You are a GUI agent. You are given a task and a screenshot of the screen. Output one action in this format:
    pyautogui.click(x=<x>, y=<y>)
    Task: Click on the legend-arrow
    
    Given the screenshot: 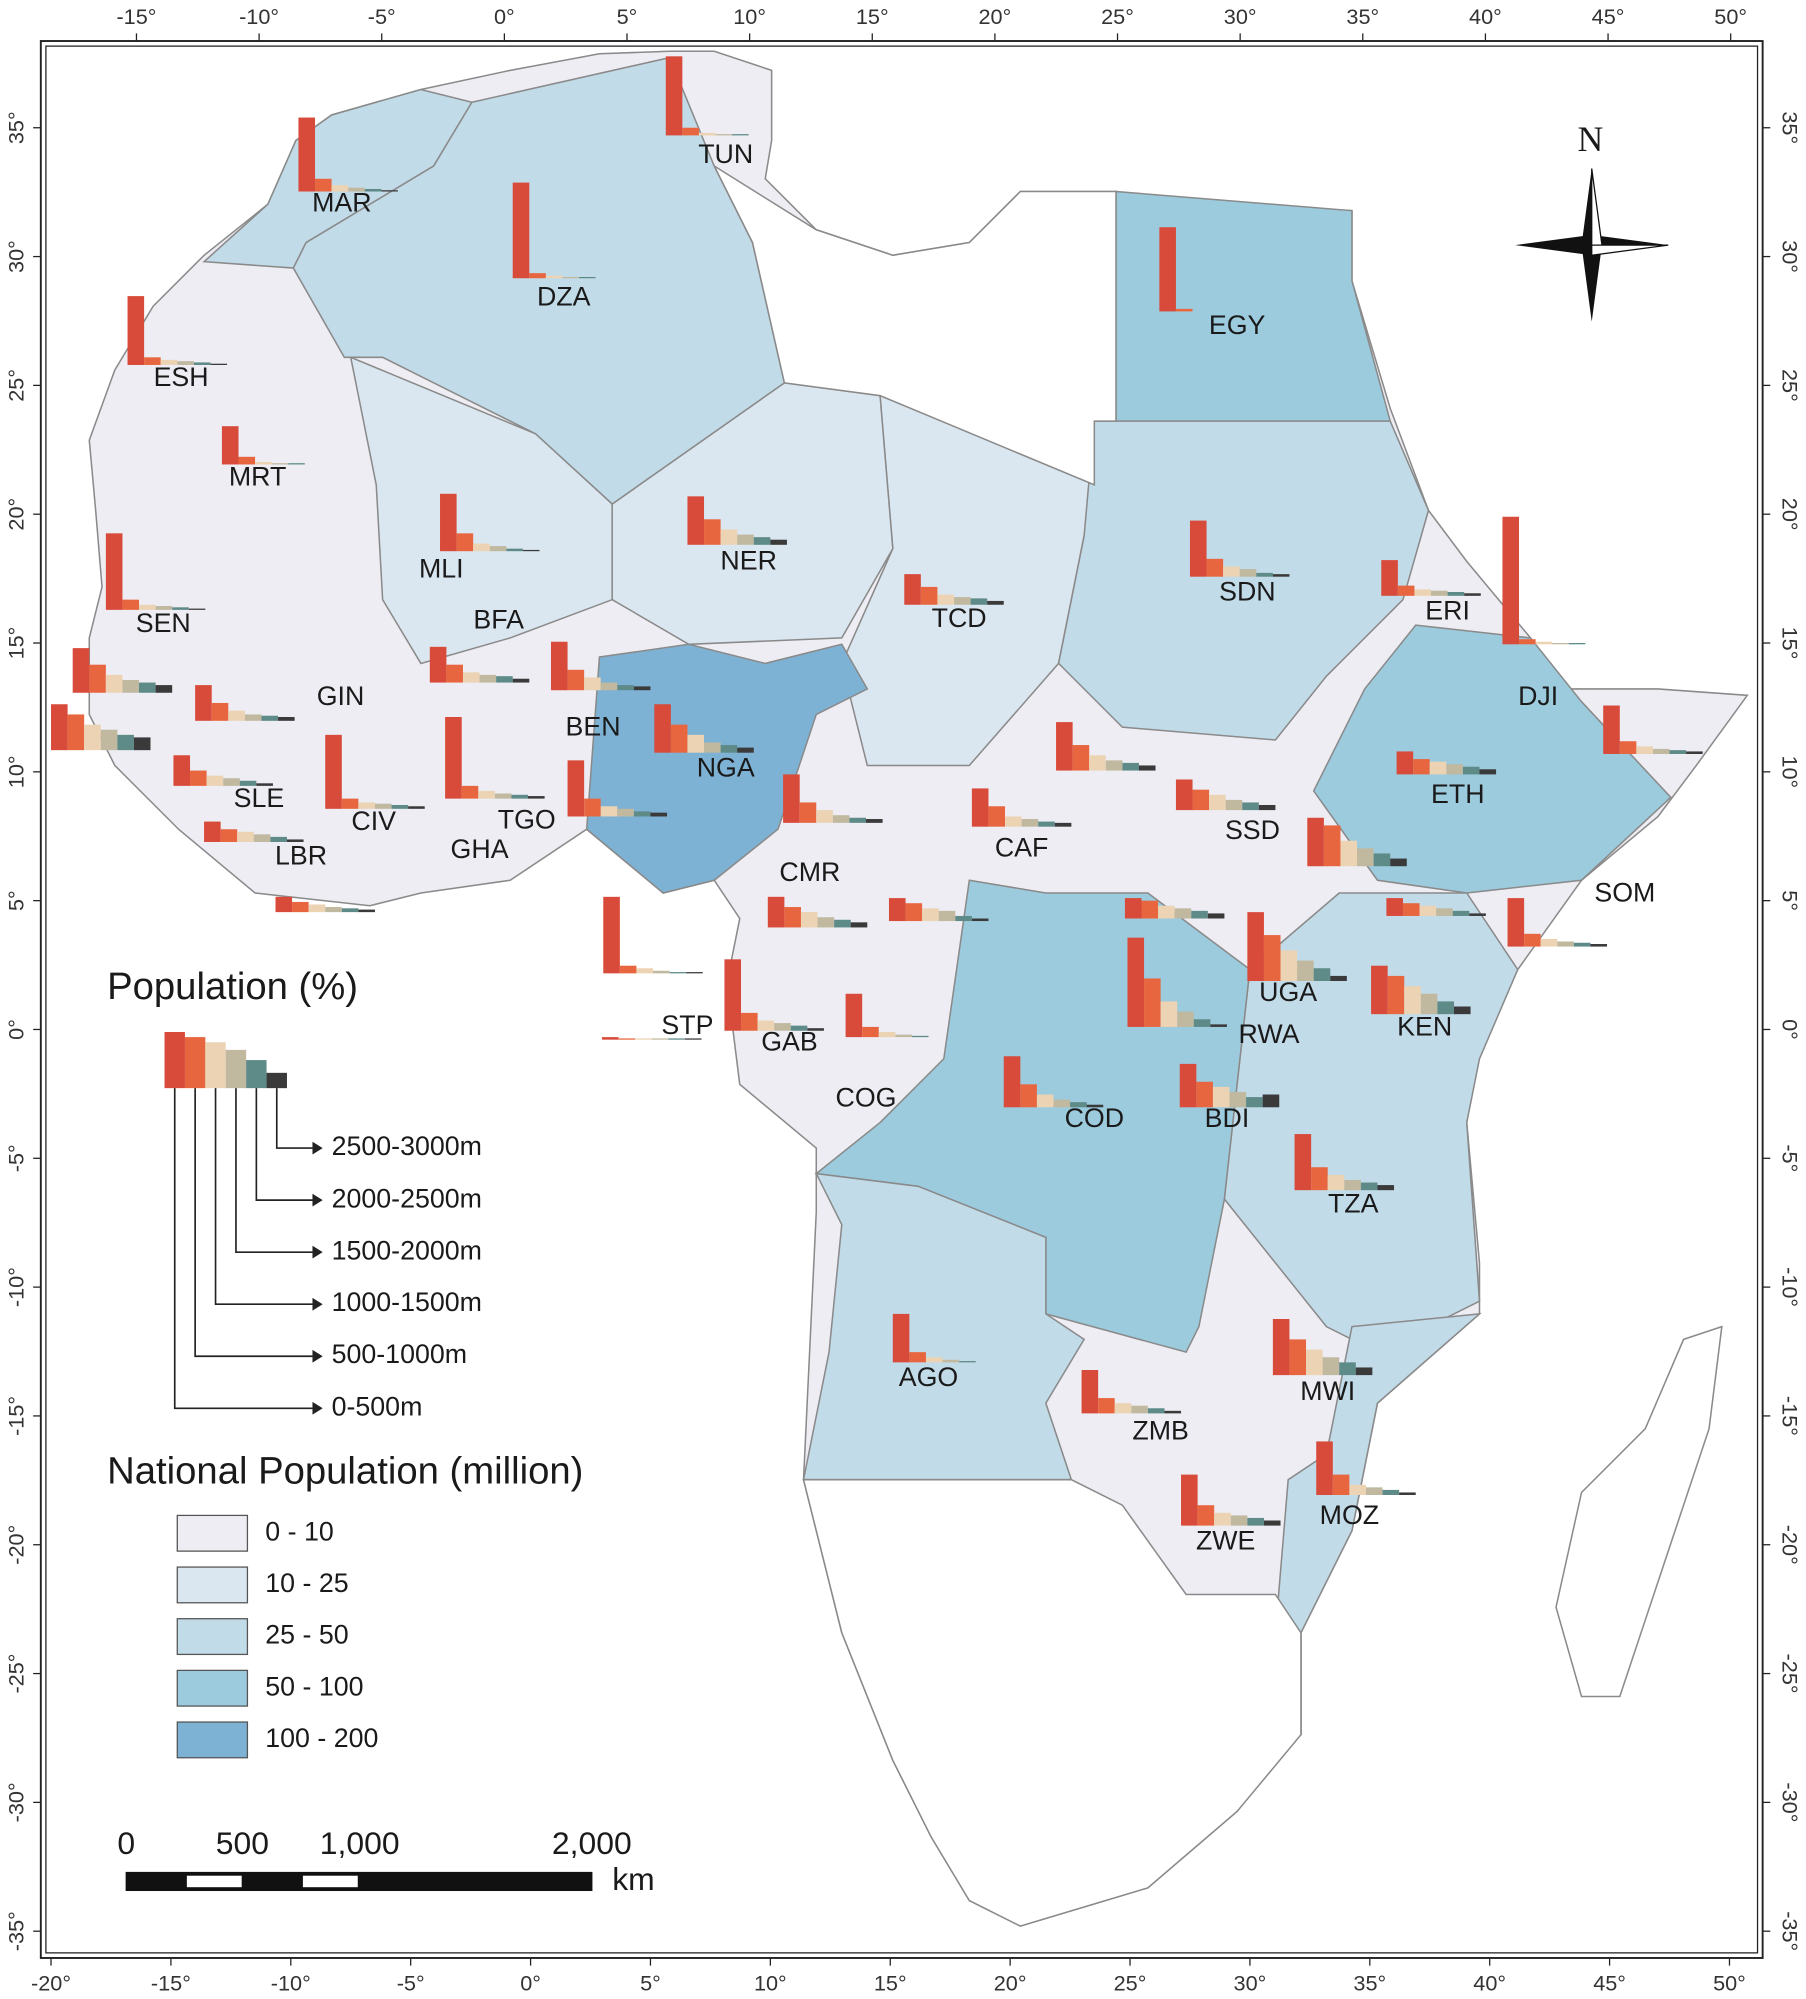 What is the action you would take?
    pyautogui.click(x=317, y=1408)
    